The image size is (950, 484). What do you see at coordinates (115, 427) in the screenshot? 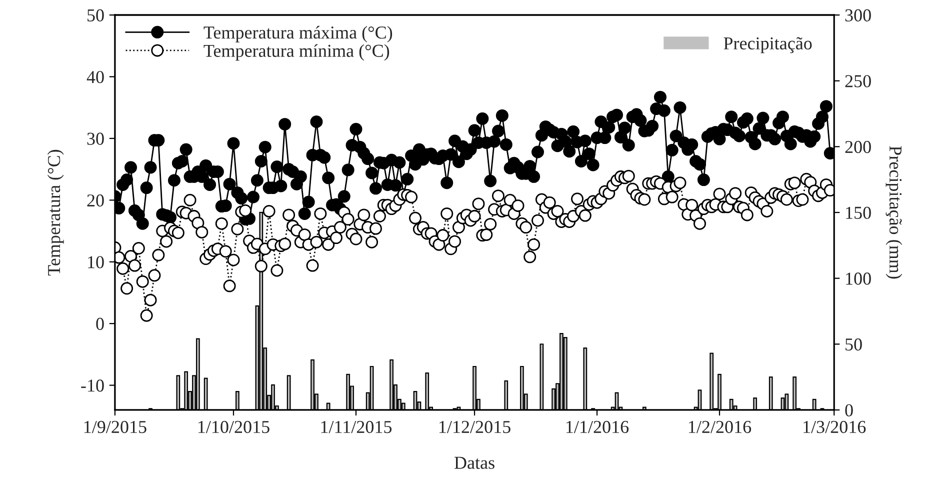
I see `x-tick-label: 1/9/2015` at bounding box center [115, 427].